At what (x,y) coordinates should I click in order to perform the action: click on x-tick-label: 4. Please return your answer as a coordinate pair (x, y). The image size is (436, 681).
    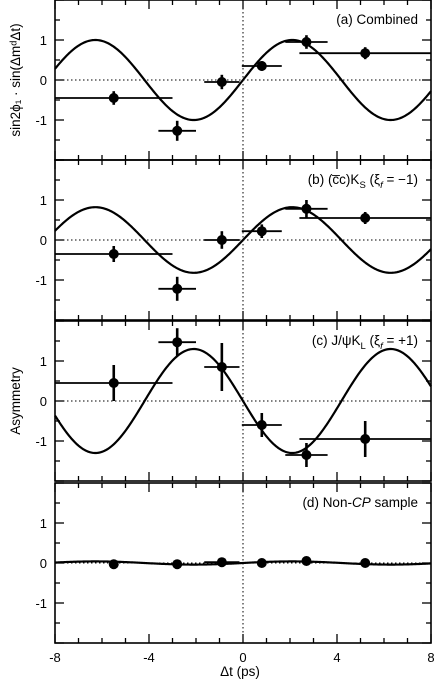
    Looking at the image, I should click on (336, 657).